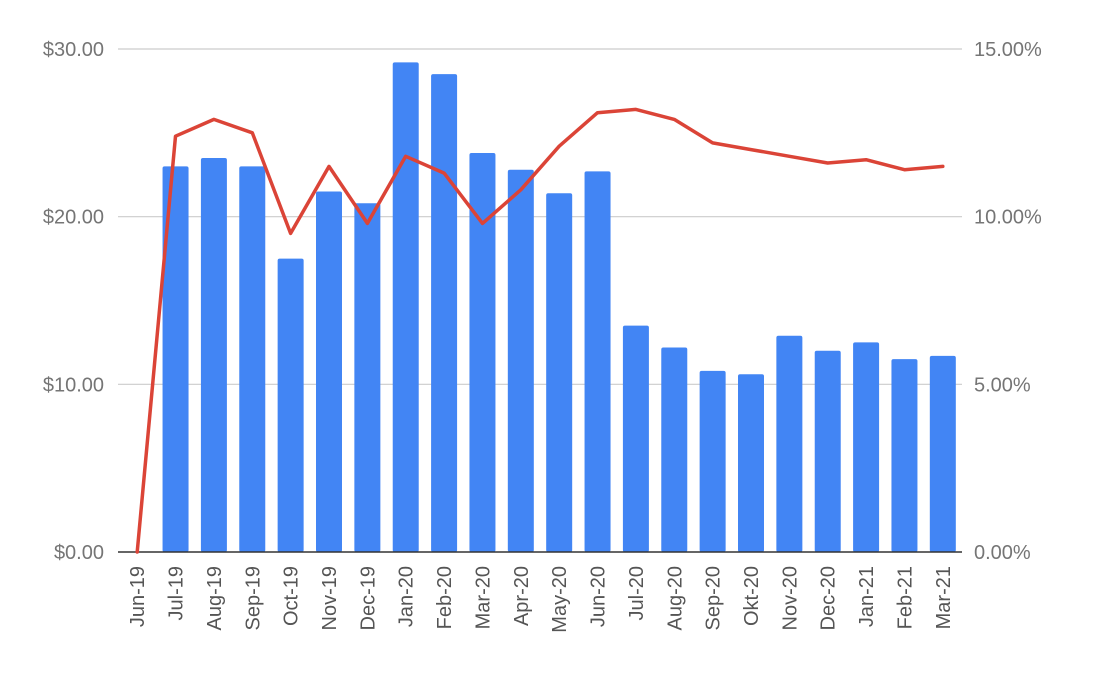  I want to click on x-tick-label: Feb-21, so click(905, 597).